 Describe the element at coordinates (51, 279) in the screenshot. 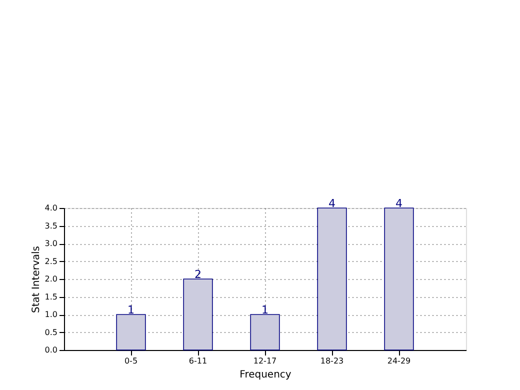

I see `y-tick-label: 2.0` at that location.